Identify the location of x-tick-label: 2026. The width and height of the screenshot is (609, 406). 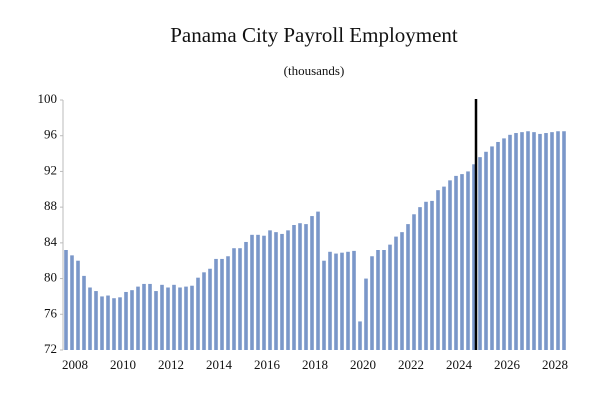
(507, 364).